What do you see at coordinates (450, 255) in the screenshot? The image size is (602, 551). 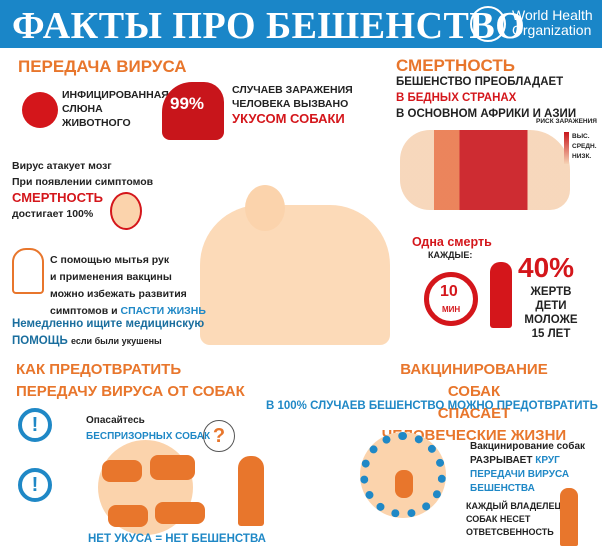 I see `every-text: КАЖДЫЕ:` at bounding box center [450, 255].